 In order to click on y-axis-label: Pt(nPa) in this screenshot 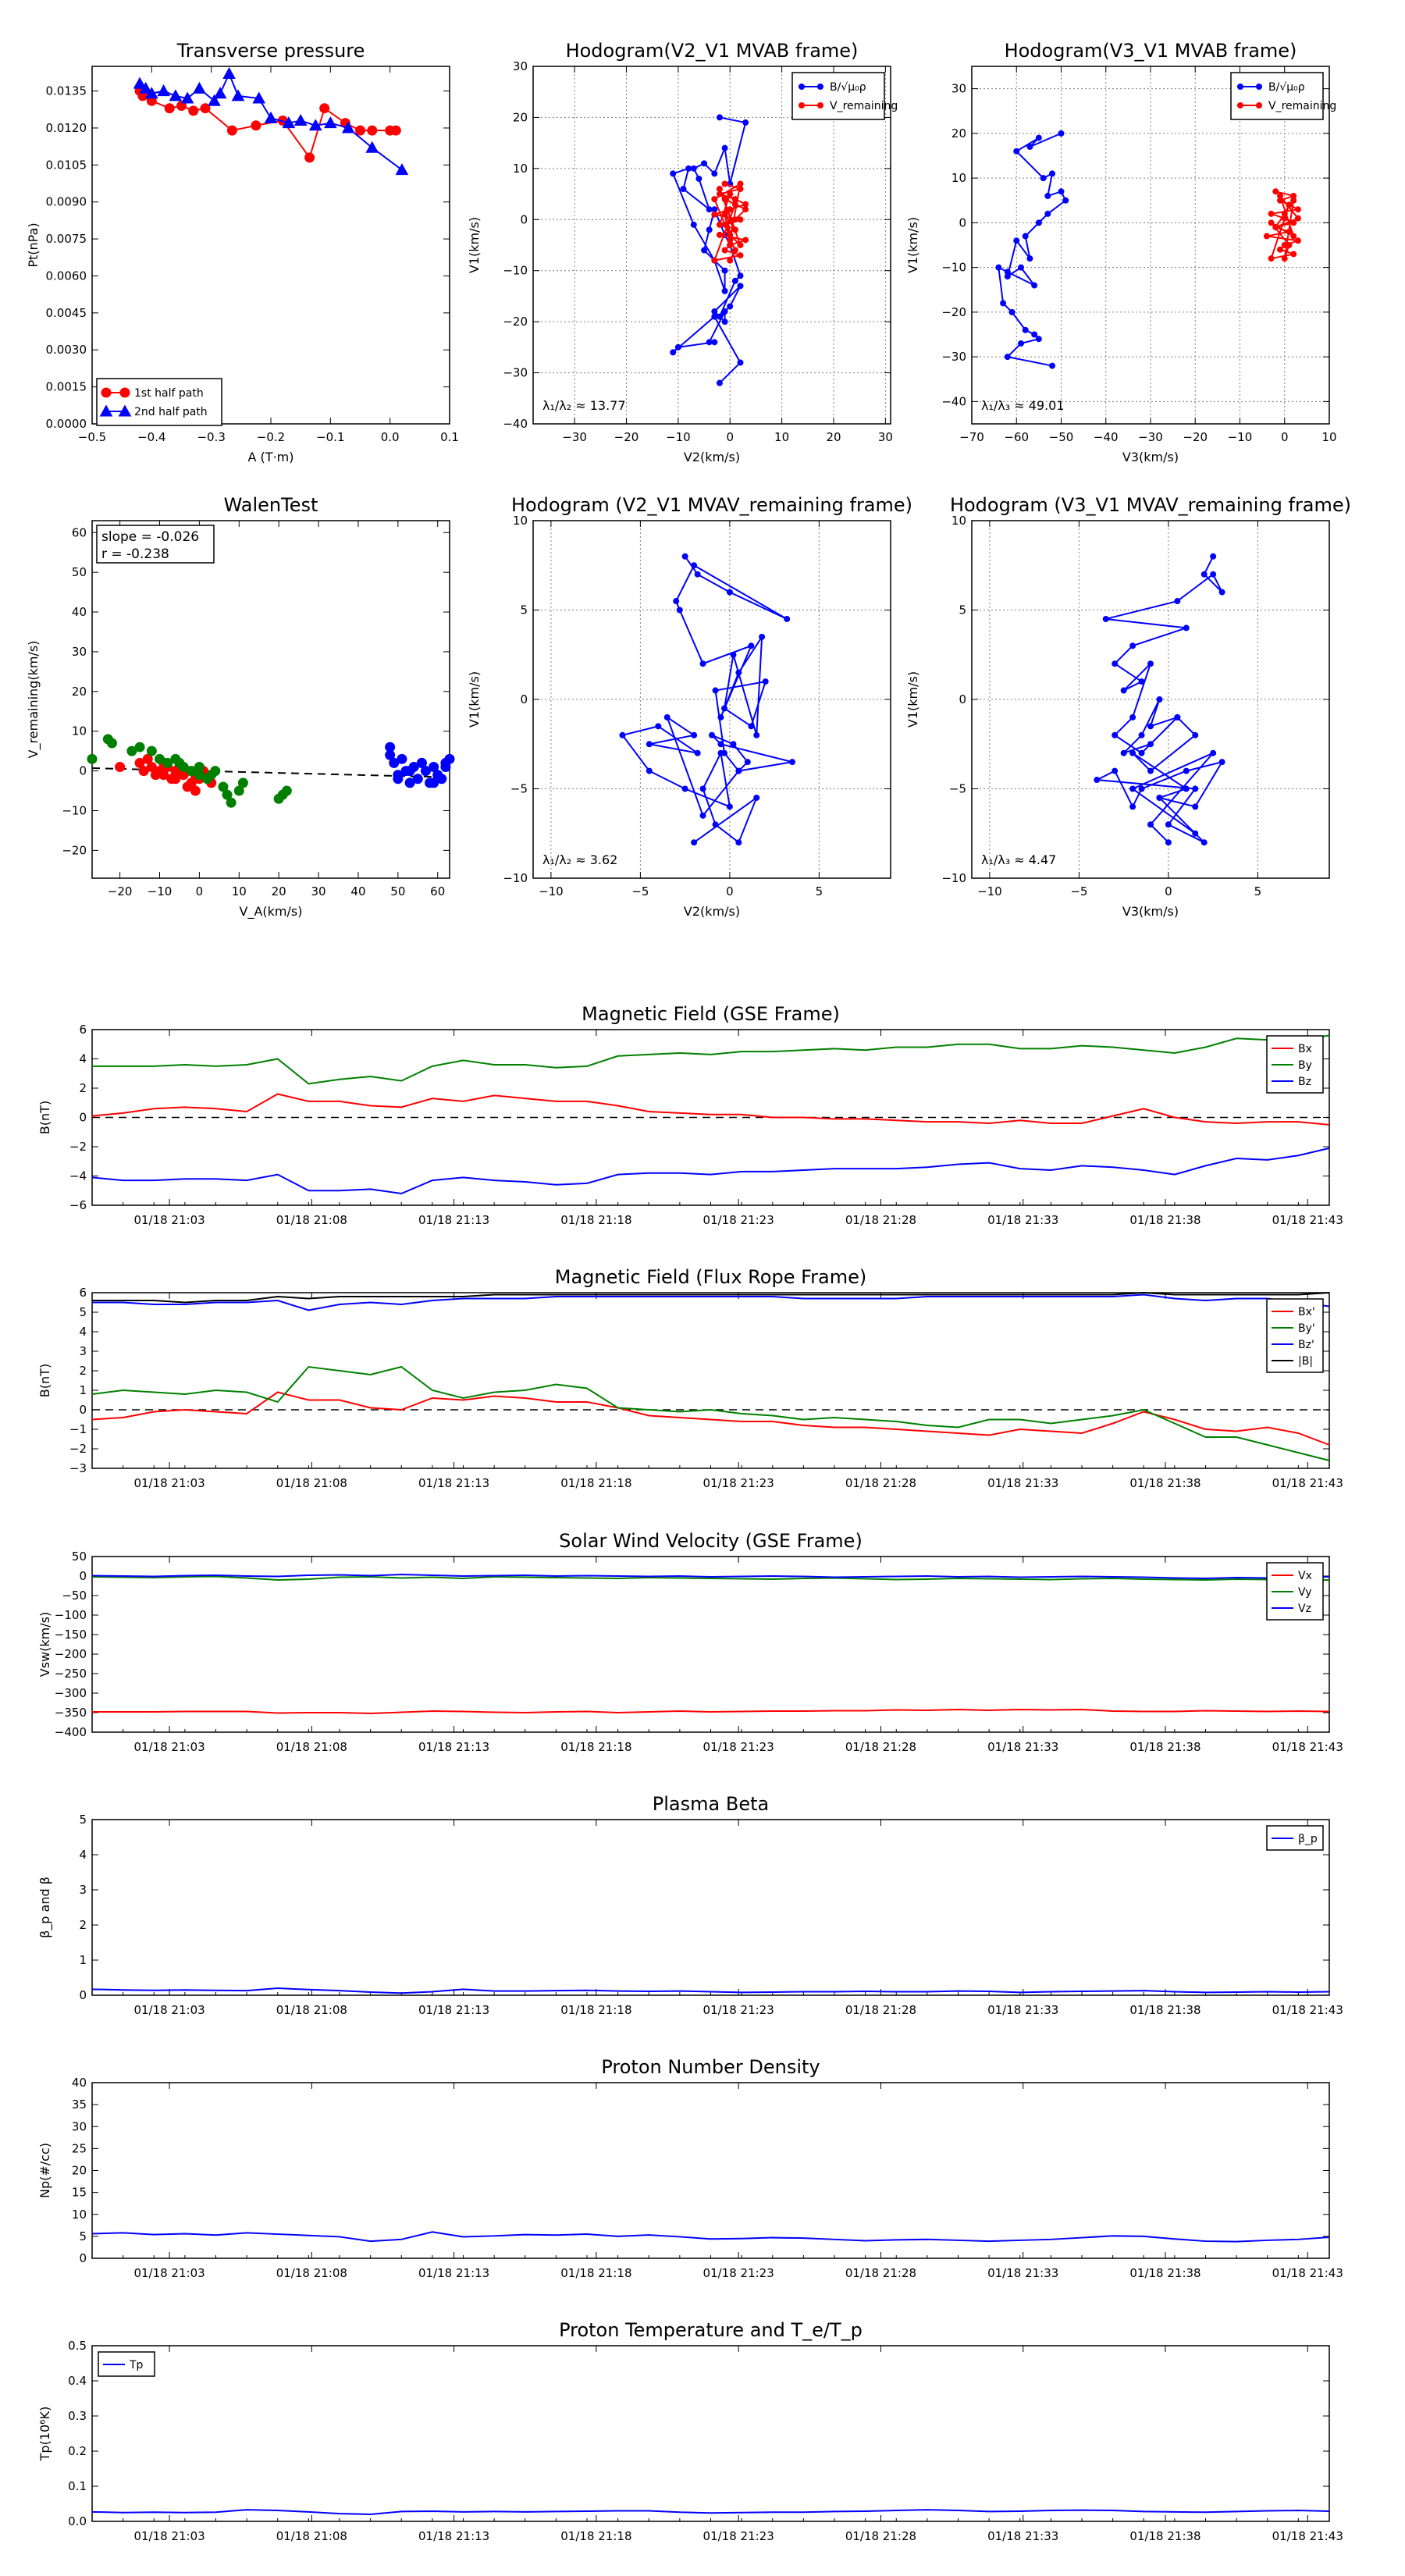, I will do `click(34, 245)`.